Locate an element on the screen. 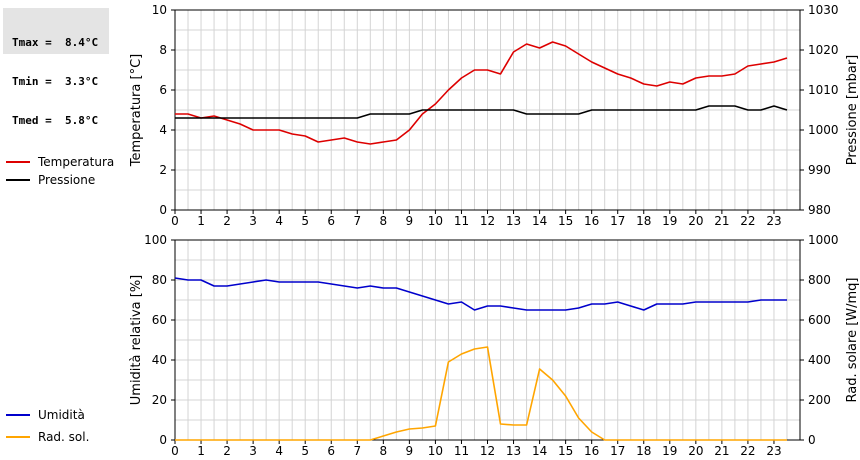 This screenshot has width=860, height=460. legend-label: Rad. sol. is located at coordinates (63, 437).